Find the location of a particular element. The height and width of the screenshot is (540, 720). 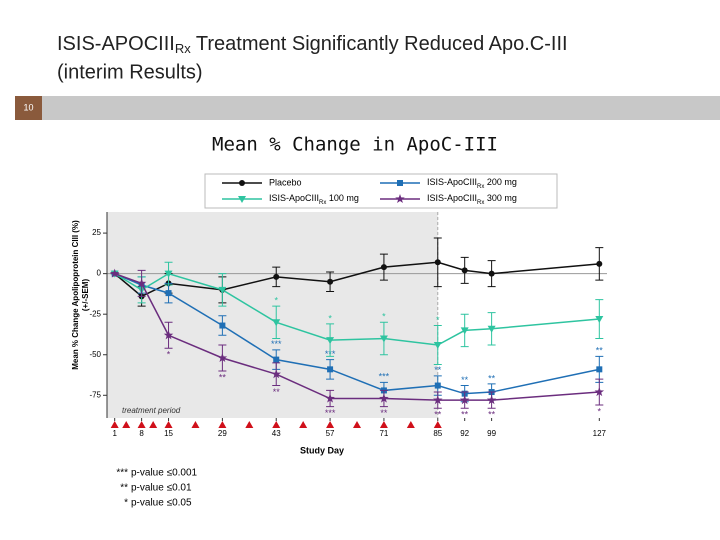

chart-title: Mean % Change in ApoC-III is located at coordinates (355, 145).